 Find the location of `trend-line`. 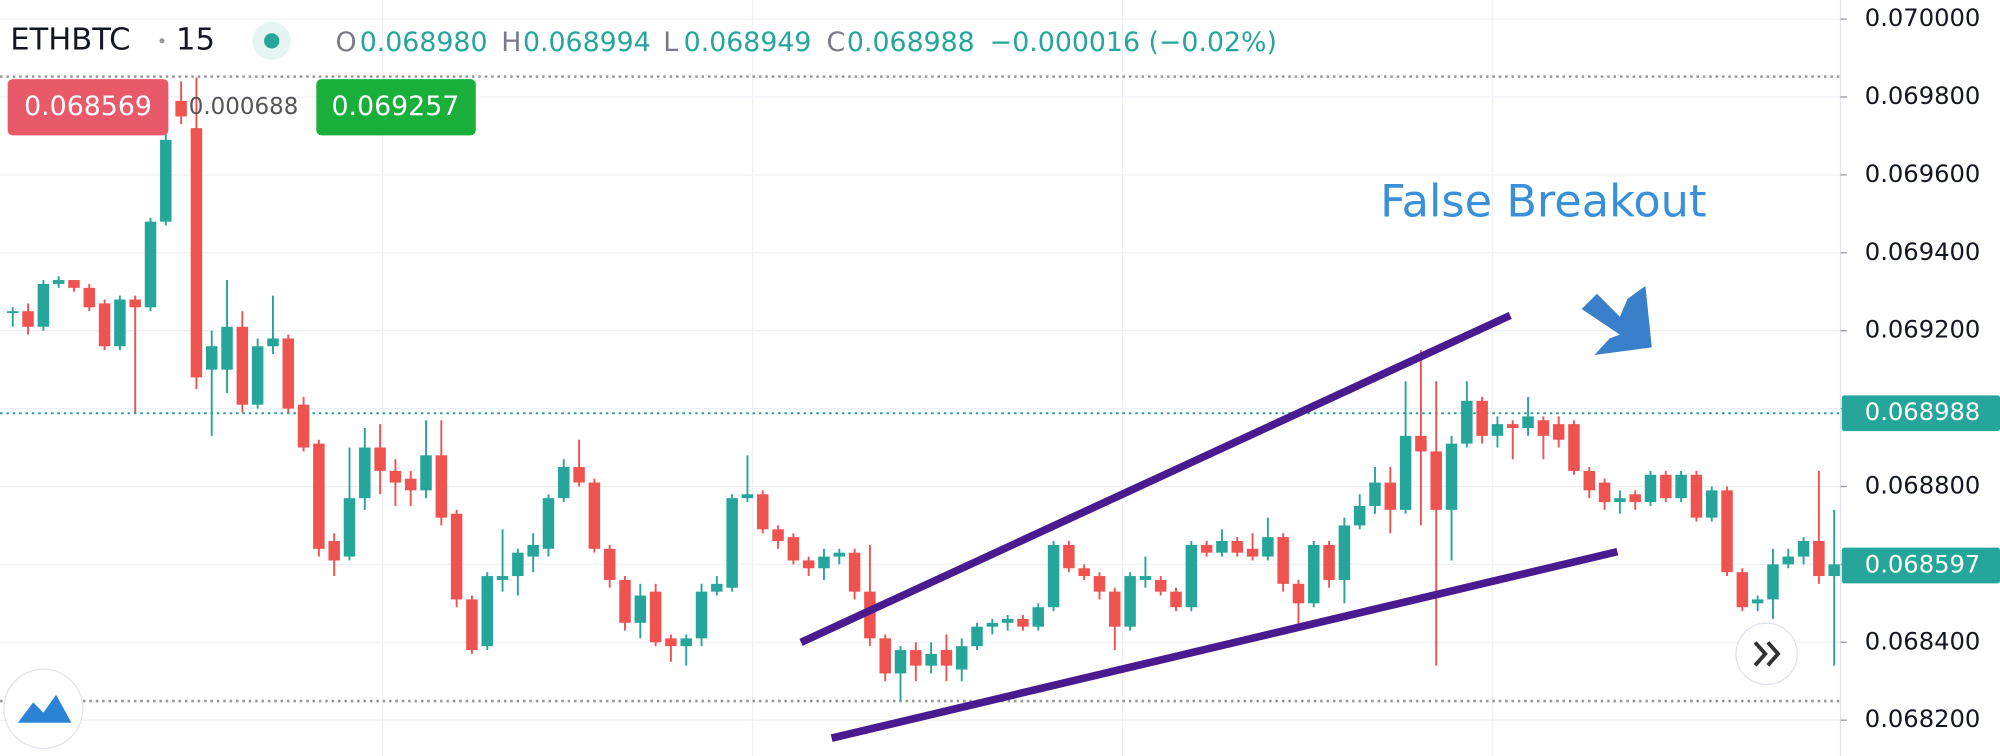

trend-line is located at coordinates (1224, 644).